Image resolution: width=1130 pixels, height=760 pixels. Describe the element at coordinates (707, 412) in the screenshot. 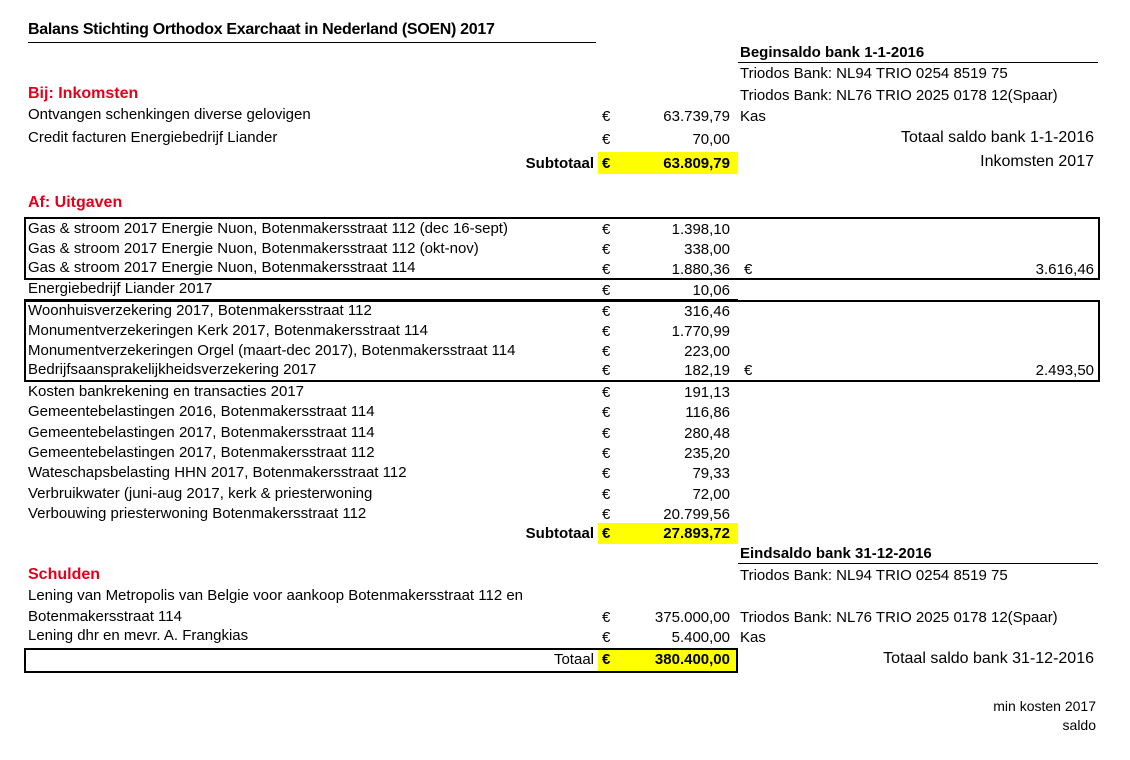

I see `expense-item-amount: 116,86` at that location.